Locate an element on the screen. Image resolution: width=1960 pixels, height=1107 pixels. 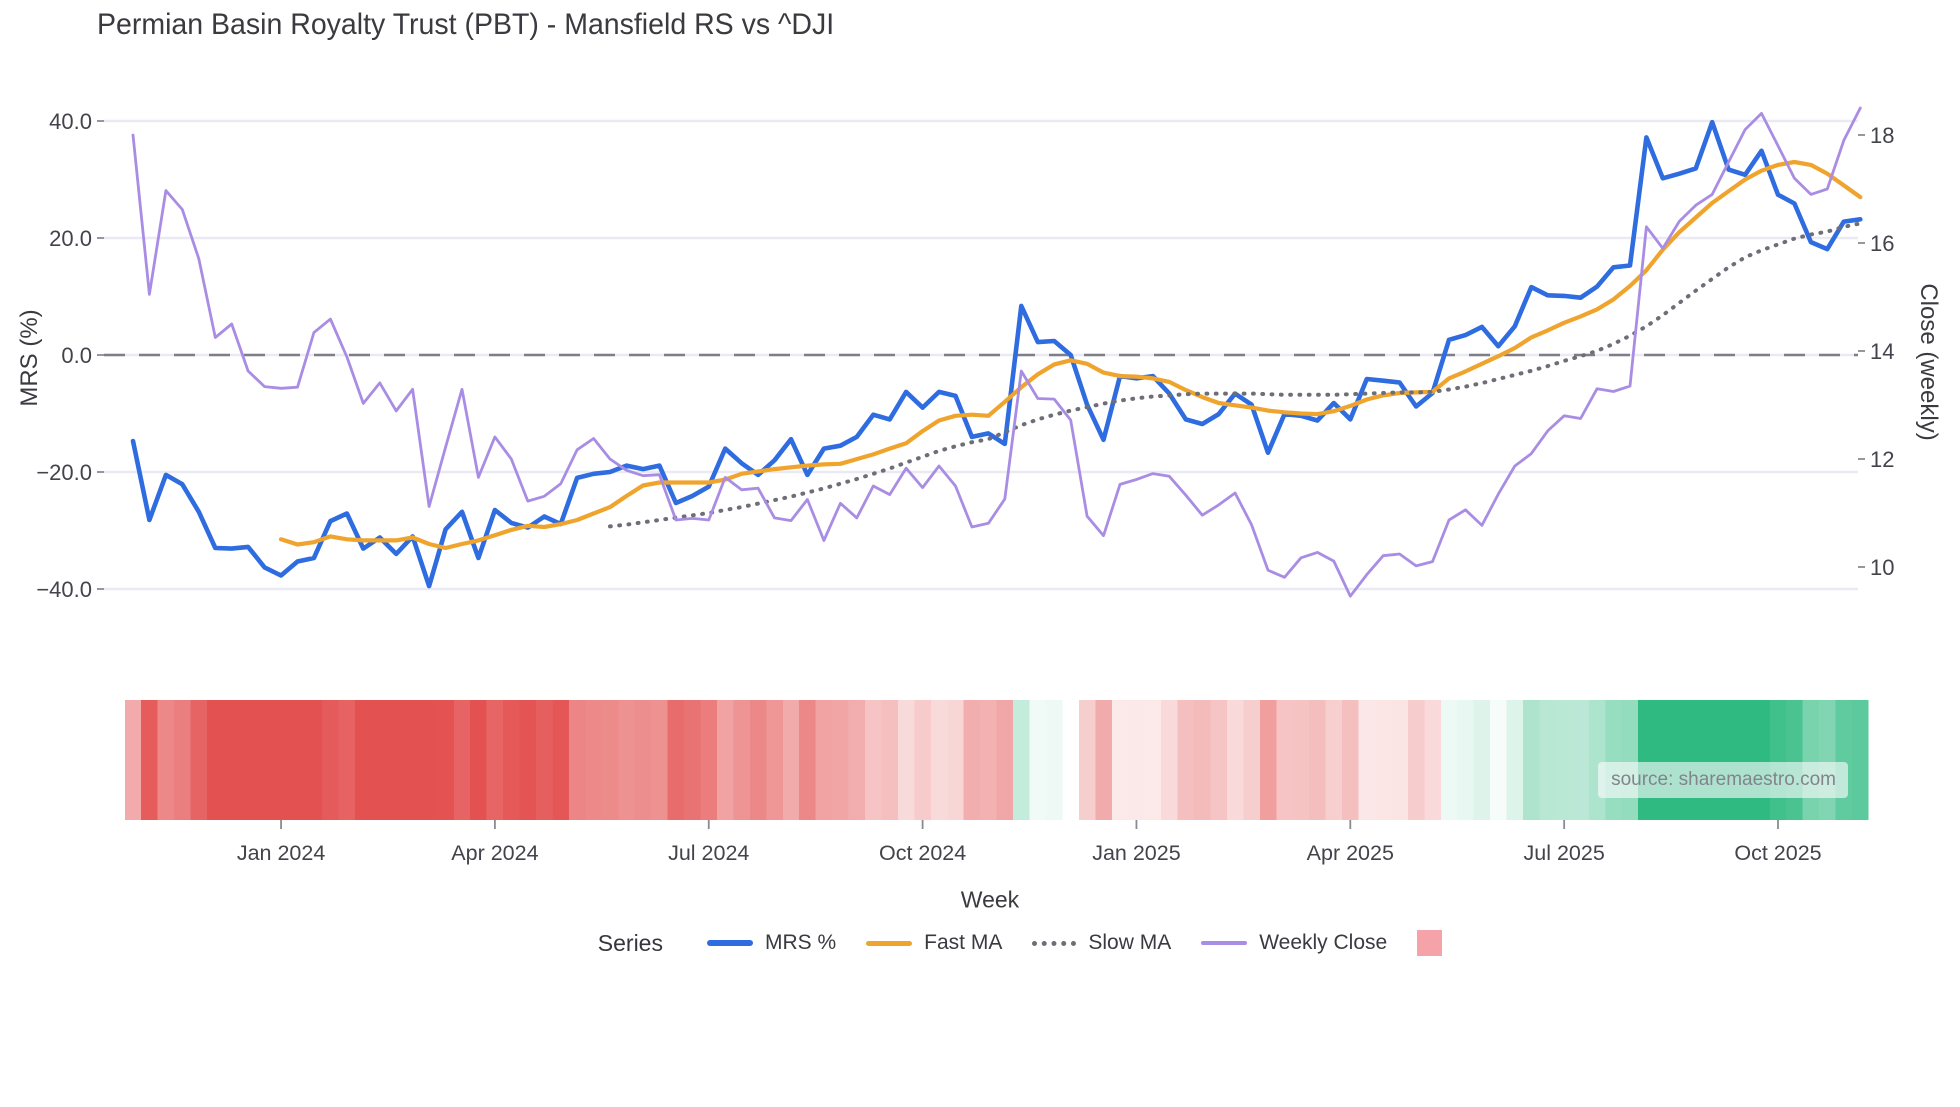
source-credit: source: sharemaestro.com is located at coordinates (1723, 780).